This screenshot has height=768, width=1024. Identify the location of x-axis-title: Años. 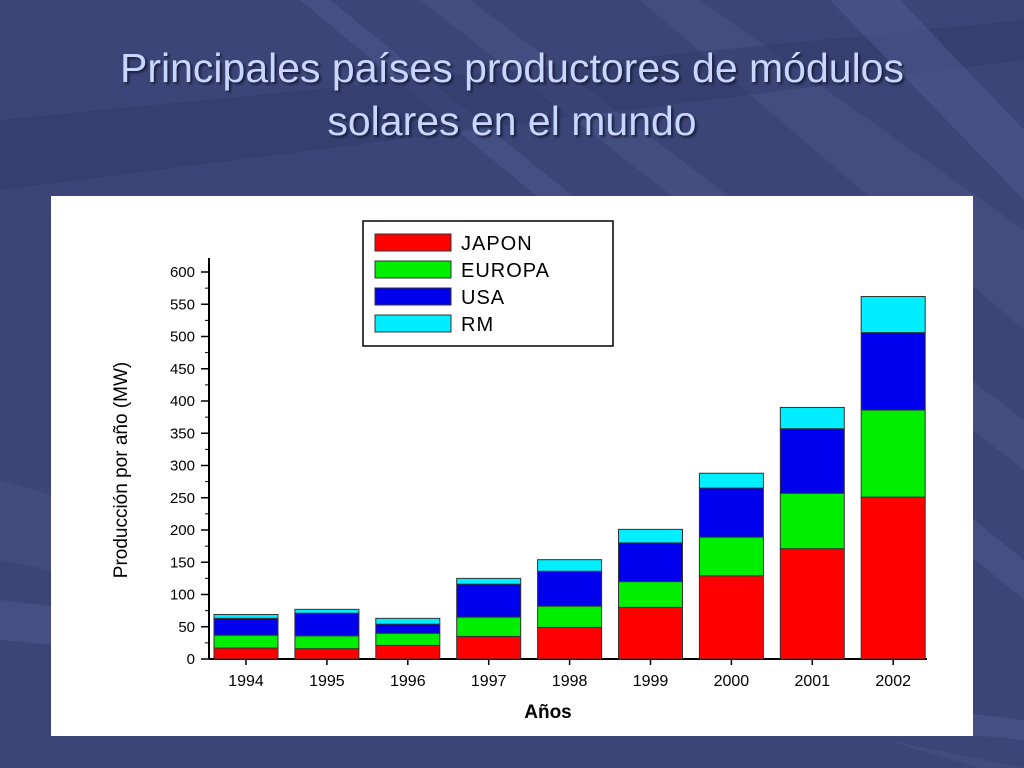
(548, 712).